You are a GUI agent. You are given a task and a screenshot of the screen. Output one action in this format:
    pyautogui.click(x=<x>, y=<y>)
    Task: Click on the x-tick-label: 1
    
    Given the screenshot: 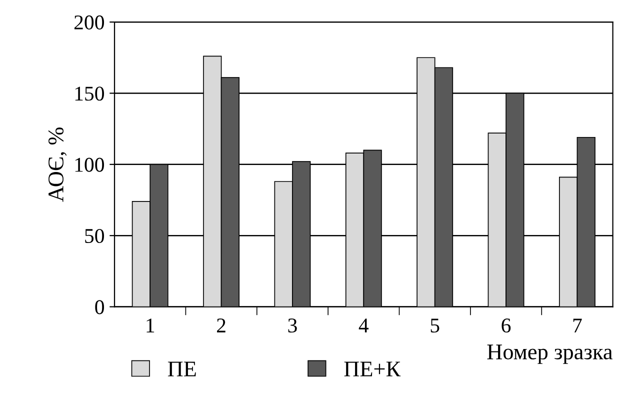 What is the action you would take?
    pyautogui.click(x=150, y=325)
    